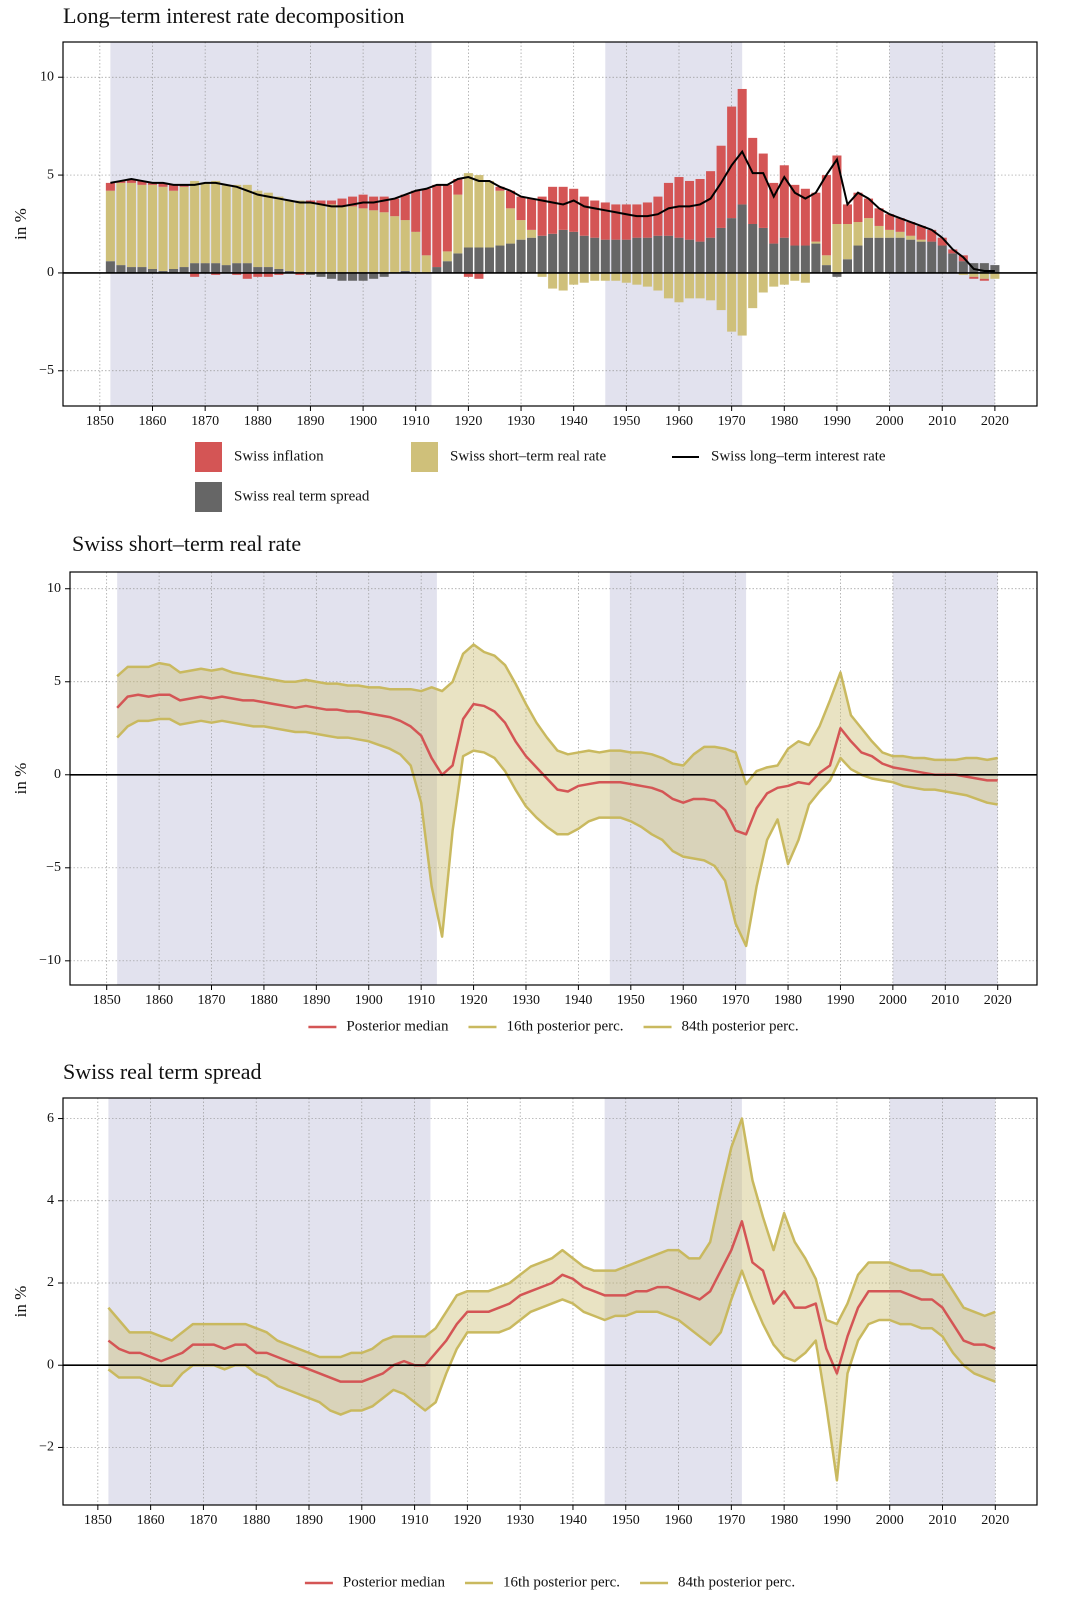 This screenshot has width=1073, height=1623. Describe the element at coordinates (732, 421) in the screenshot. I see `x-tick-label: 1970` at that location.